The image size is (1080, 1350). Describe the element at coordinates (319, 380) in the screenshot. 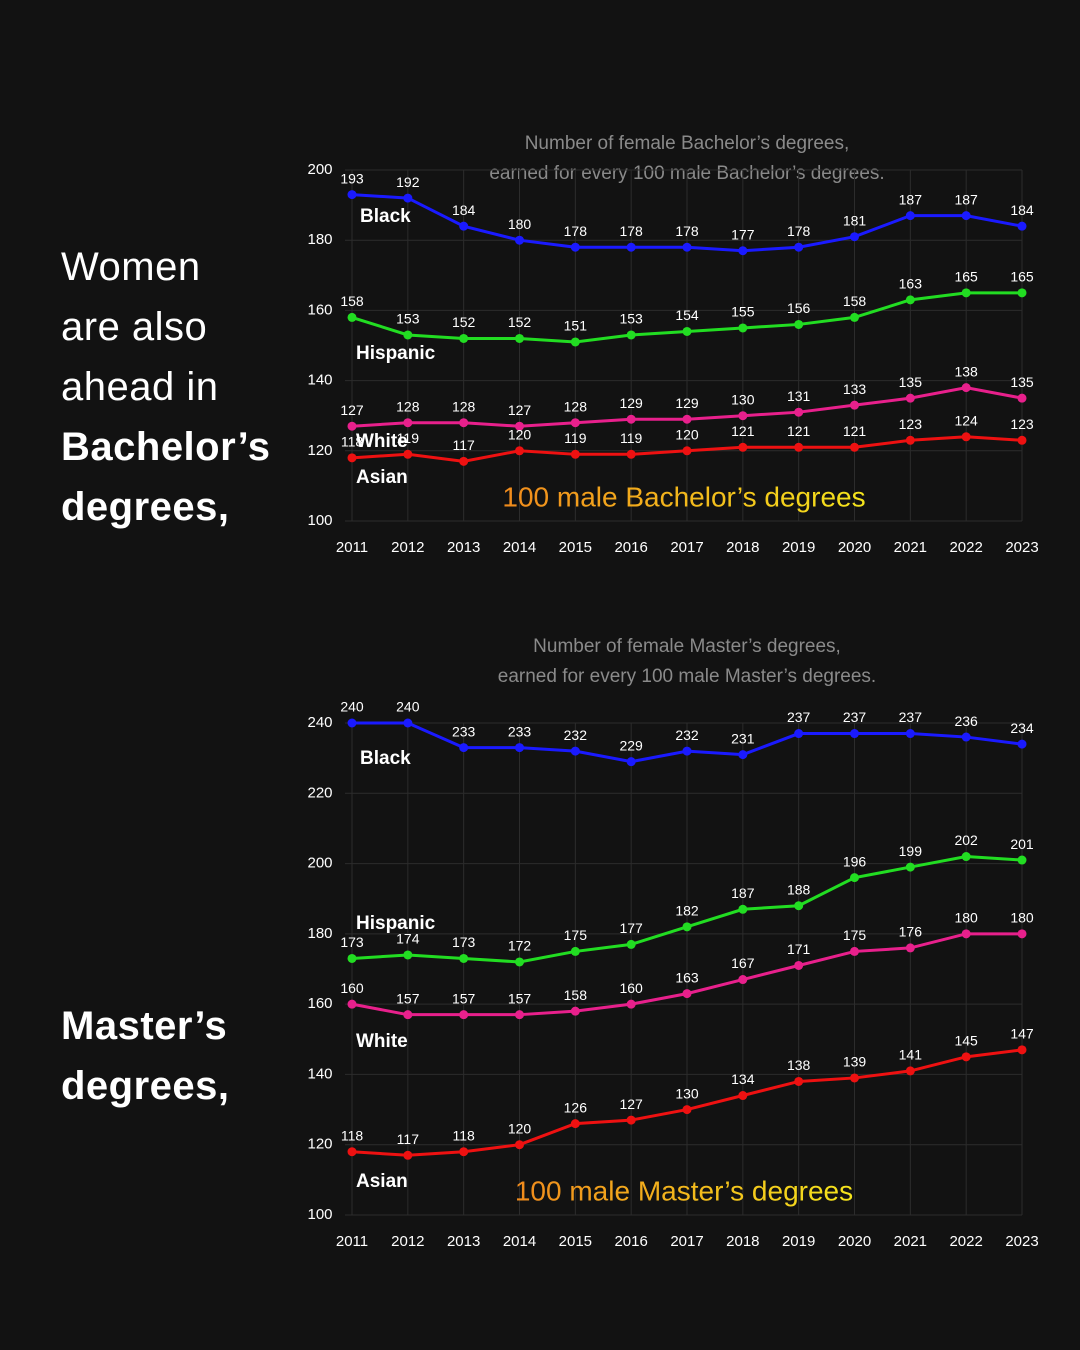

I see `y-tick-label: 140` at that location.